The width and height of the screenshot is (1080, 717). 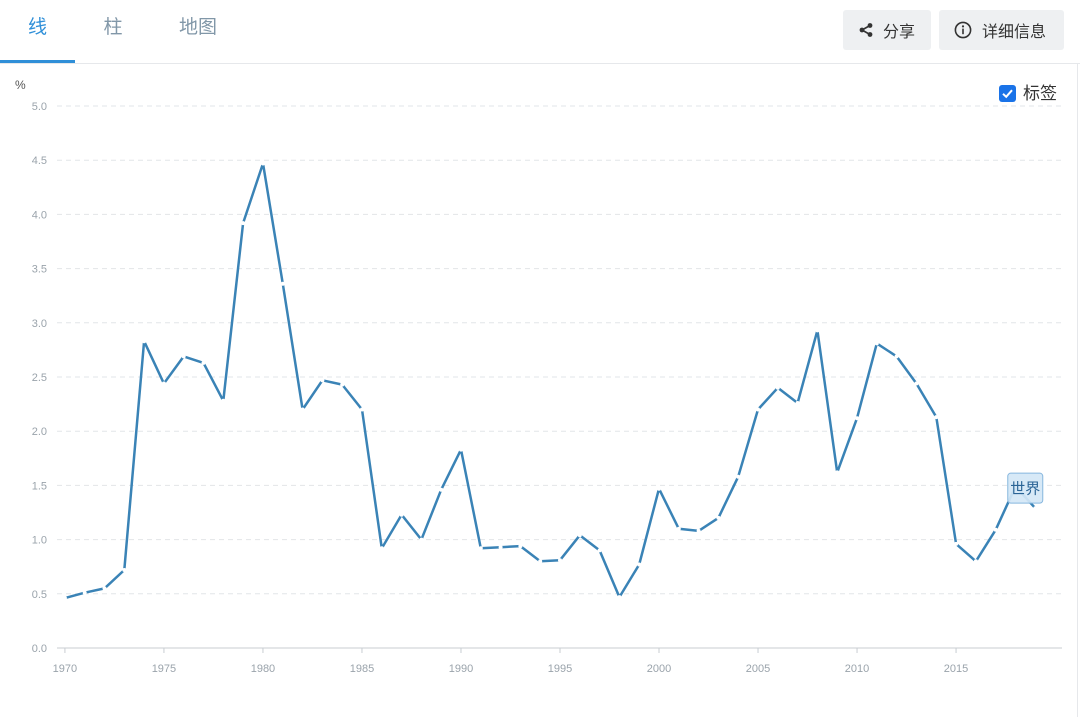 What do you see at coordinates (540, 32) in the screenshot?
I see `chart-toolbar: 线 柱 地图 分享 详细信息` at bounding box center [540, 32].